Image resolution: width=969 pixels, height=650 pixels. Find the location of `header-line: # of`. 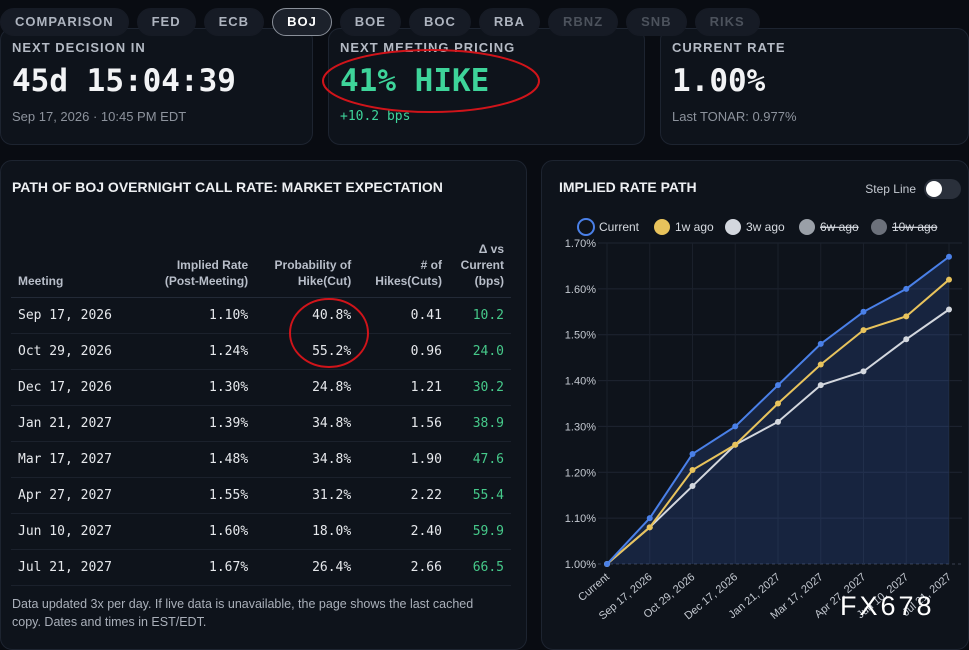

header-line: # of is located at coordinates (431, 265).